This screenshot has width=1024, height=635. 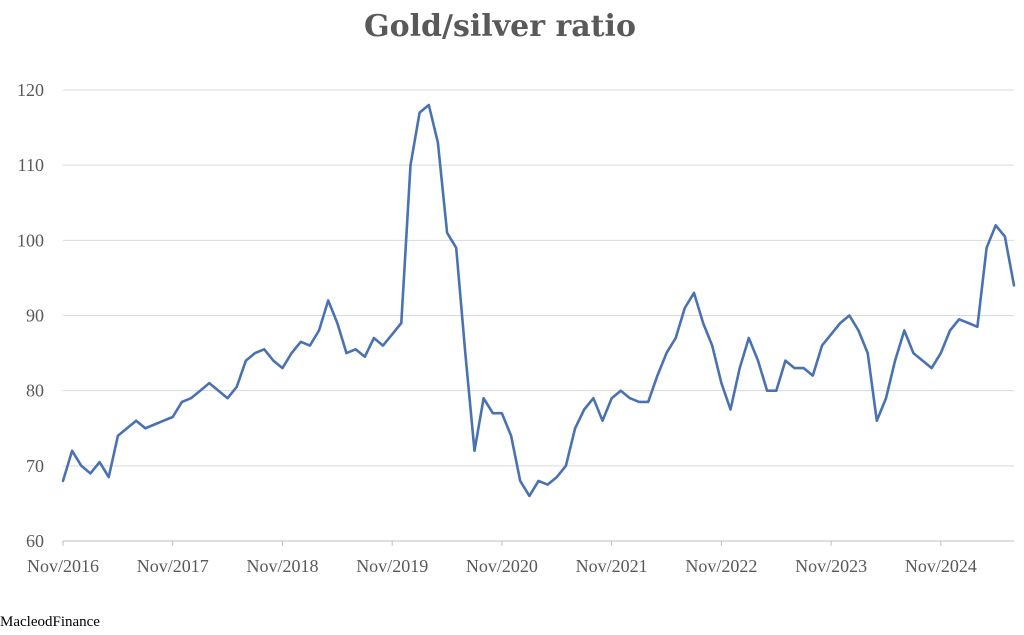 I want to click on x-tick-label: Nov/2017, so click(x=173, y=566).